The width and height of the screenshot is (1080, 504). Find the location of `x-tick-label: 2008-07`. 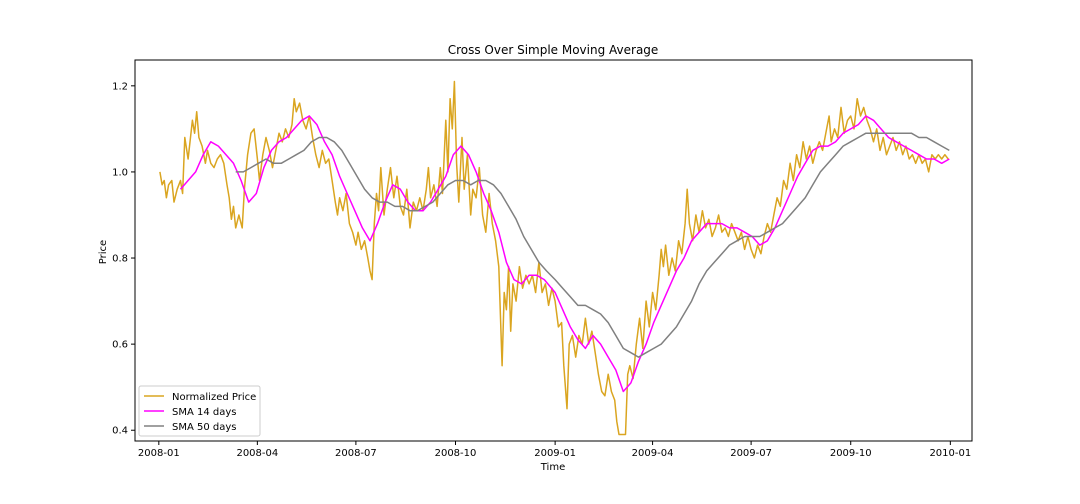

x-tick-label: 2008-07 is located at coordinates (356, 453).